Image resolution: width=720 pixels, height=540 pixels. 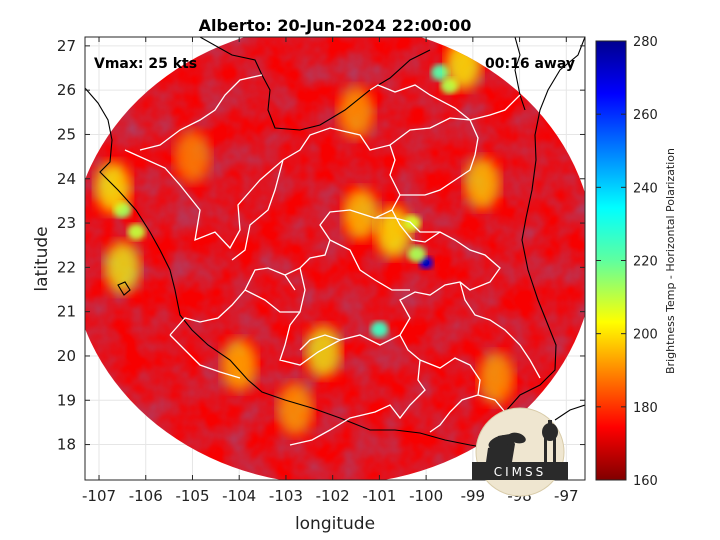 I want to click on y-tick-label: 26, so click(x=66, y=90).